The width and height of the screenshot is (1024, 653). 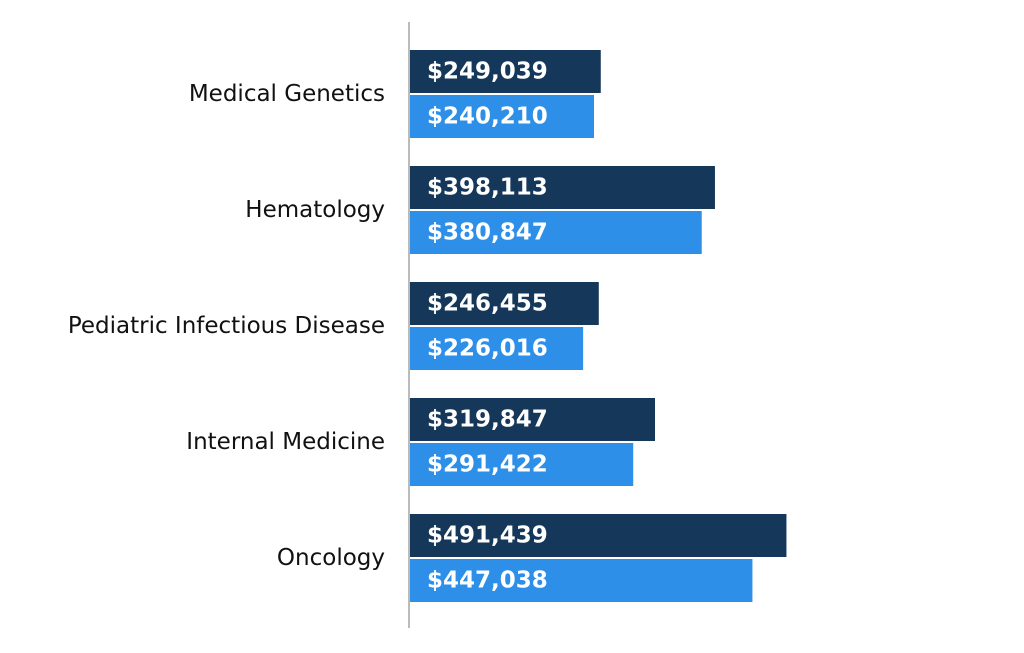 I want to click on bar-value-label: $491,439, so click(x=487, y=536).